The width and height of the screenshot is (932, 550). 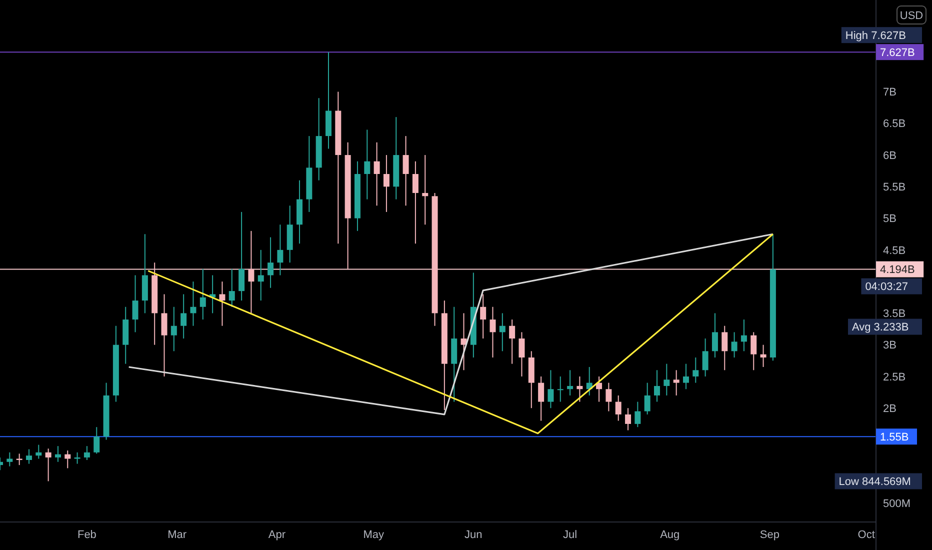 I want to click on annotation: Avg 3.233B, so click(x=880, y=328).